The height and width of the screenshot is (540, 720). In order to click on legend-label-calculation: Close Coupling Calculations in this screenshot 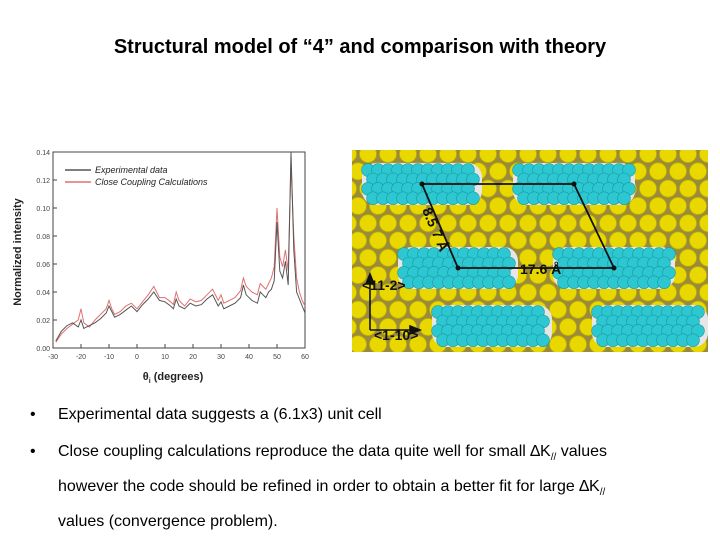, I will do `click(151, 182)`.